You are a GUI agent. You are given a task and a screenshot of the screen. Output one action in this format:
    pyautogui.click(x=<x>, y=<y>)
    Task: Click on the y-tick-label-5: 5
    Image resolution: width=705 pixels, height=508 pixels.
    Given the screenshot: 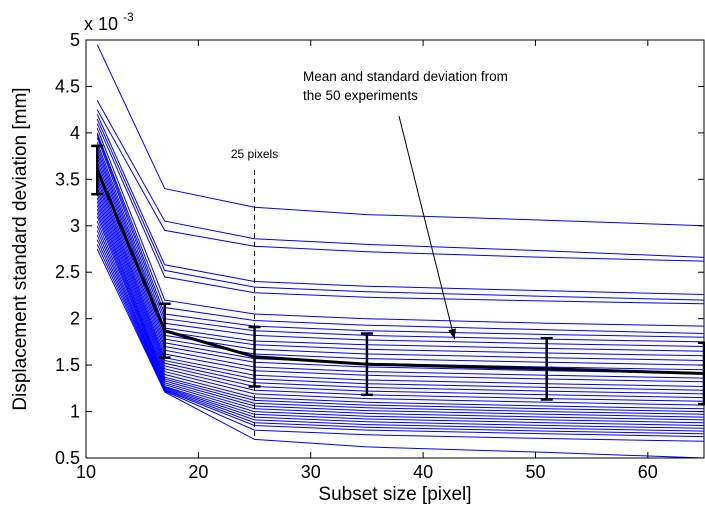 What is the action you would take?
    pyautogui.click(x=75, y=40)
    